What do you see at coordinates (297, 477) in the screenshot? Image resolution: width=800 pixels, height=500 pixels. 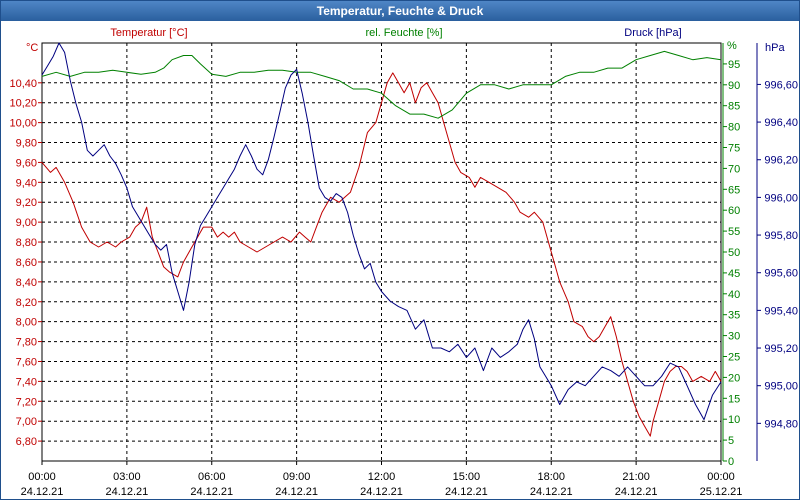 I see `x-tick-time: 09:00` at bounding box center [297, 477].